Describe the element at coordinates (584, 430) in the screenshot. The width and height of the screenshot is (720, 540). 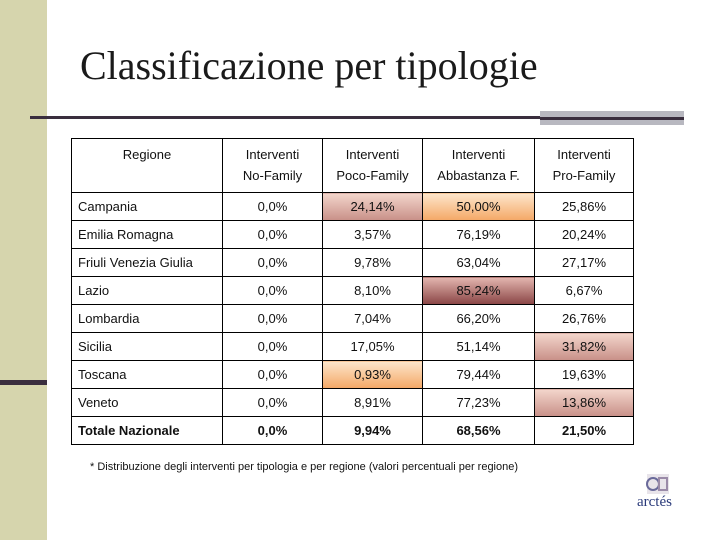
I see `cell: 21,50%` at that location.